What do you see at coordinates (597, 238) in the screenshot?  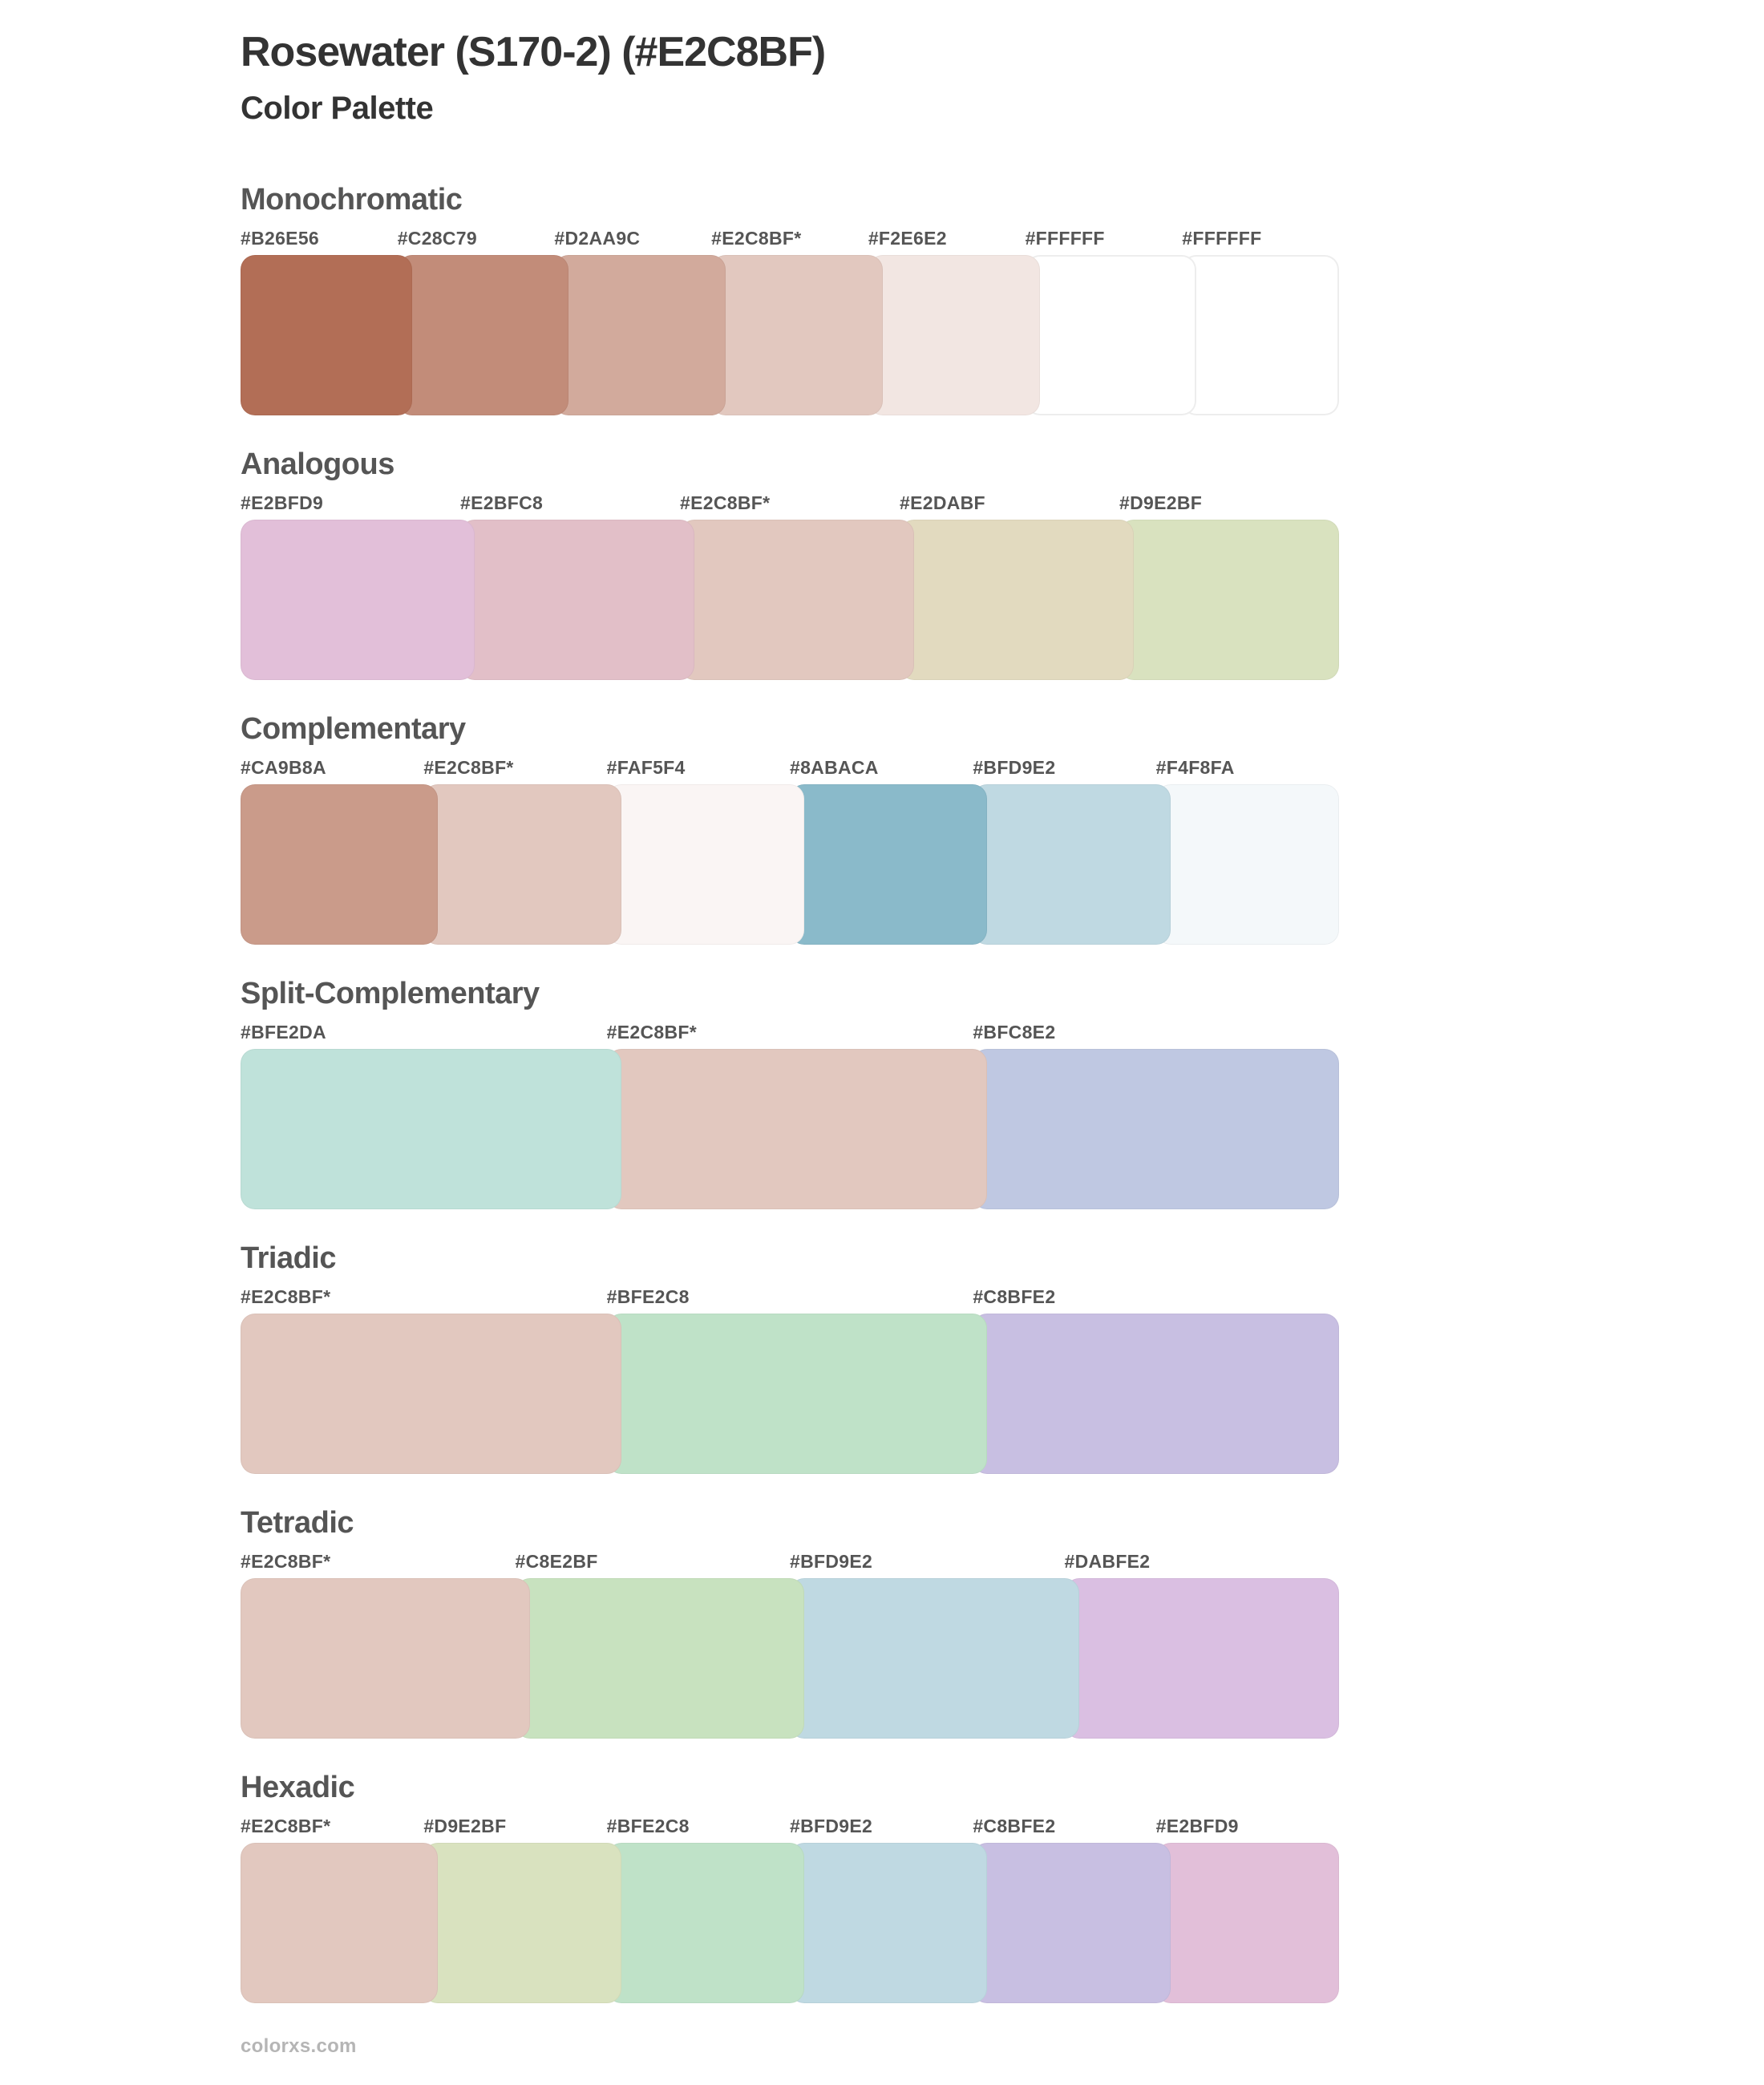 I see `swatch-hex-label: #D2AA9C` at bounding box center [597, 238].